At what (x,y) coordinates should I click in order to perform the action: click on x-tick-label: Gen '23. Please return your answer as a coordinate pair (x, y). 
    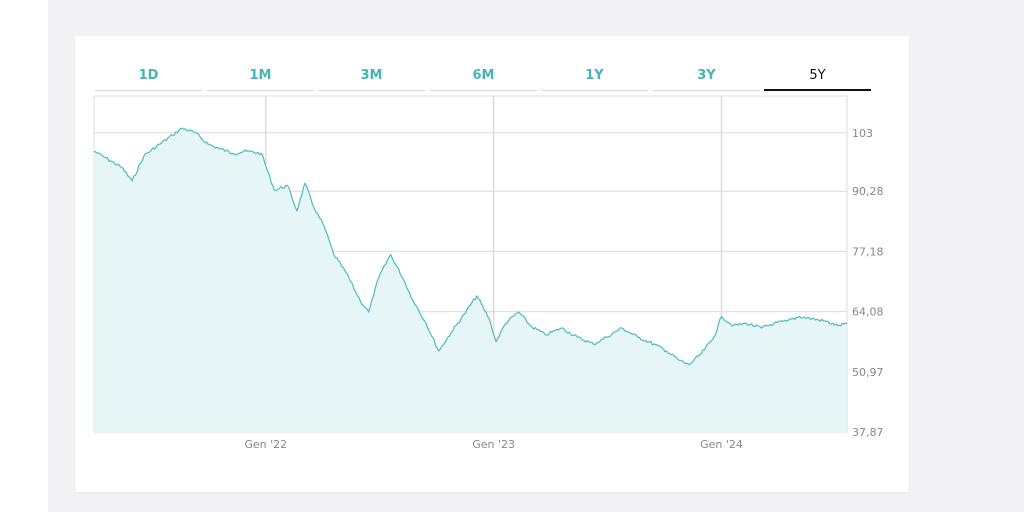
    Looking at the image, I should click on (493, 444).